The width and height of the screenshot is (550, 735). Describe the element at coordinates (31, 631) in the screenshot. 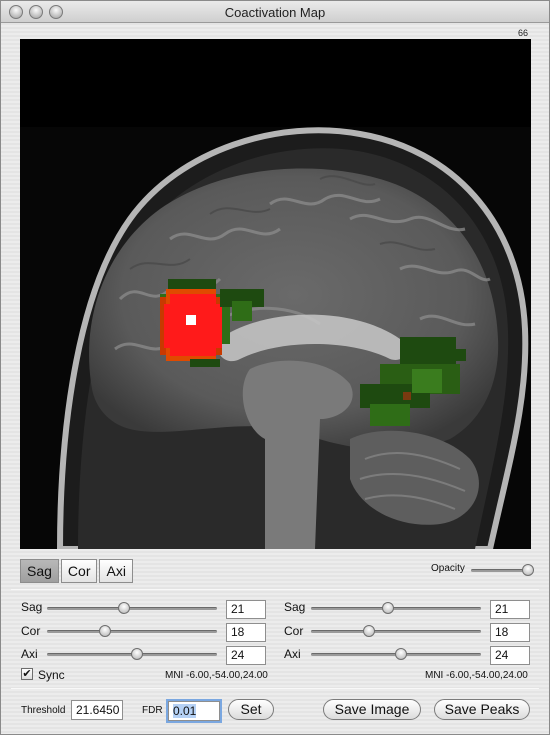

I see `left-cor-label: Cor` at that location.